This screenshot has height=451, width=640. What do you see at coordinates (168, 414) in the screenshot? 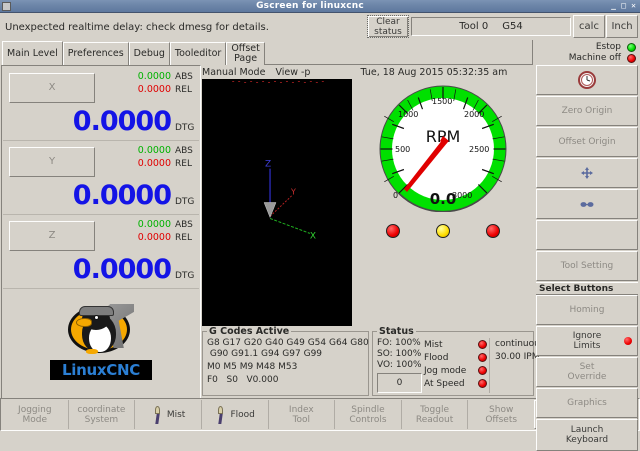
I see `mist-button: Mist` at bounding box center [168, 414].